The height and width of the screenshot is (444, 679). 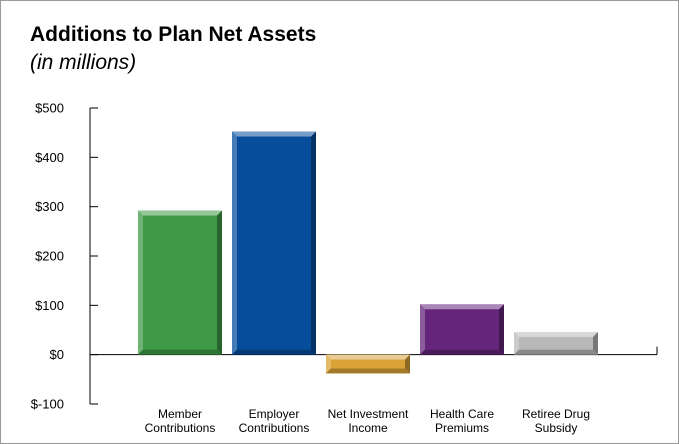 I want to click on y-tick-label: $-100, so click(x=47, y=404).